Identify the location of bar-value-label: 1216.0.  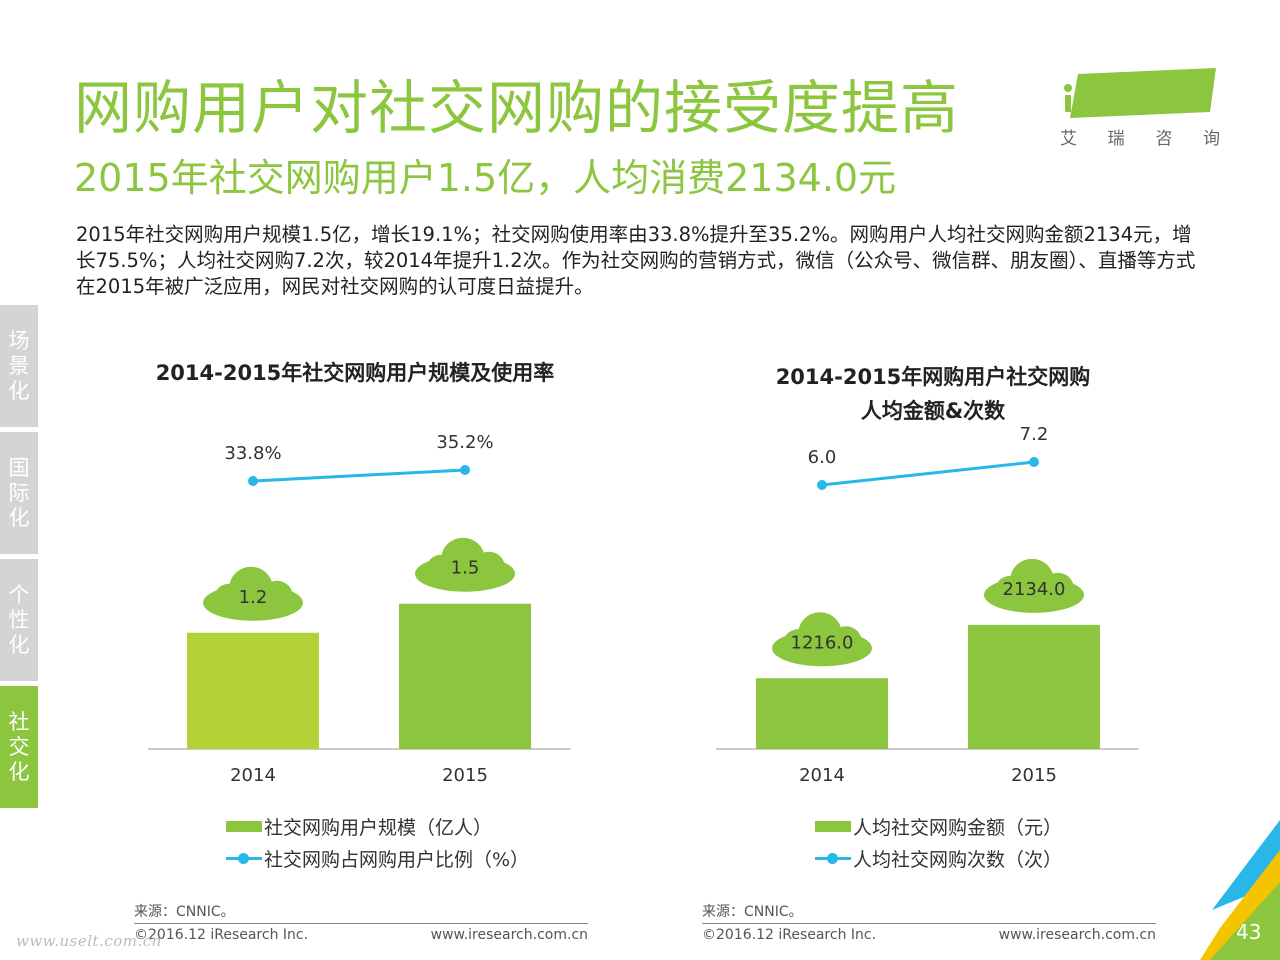
(822, 642).